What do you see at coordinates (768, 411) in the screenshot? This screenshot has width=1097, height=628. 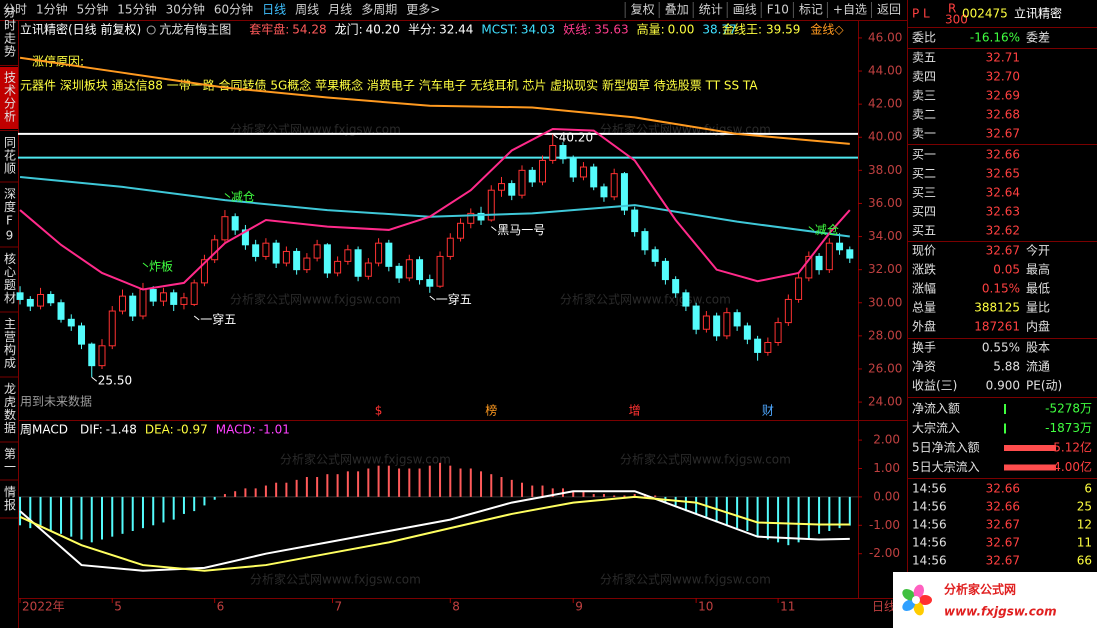 I see `event-marker: 财` at bounding box center [768, 411].